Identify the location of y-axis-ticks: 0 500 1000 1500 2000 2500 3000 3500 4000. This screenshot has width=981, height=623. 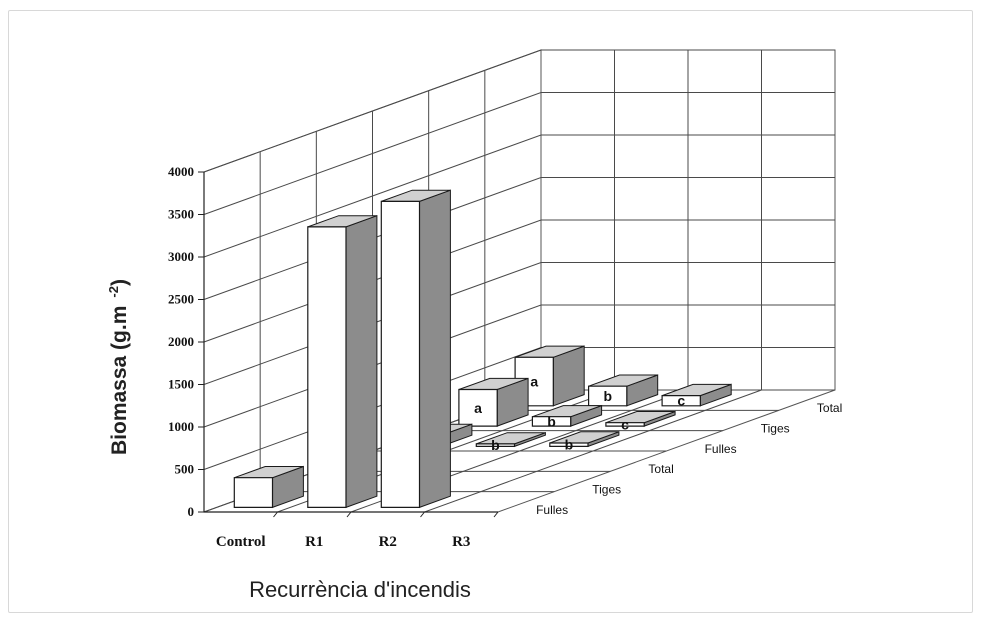
(186, 341).